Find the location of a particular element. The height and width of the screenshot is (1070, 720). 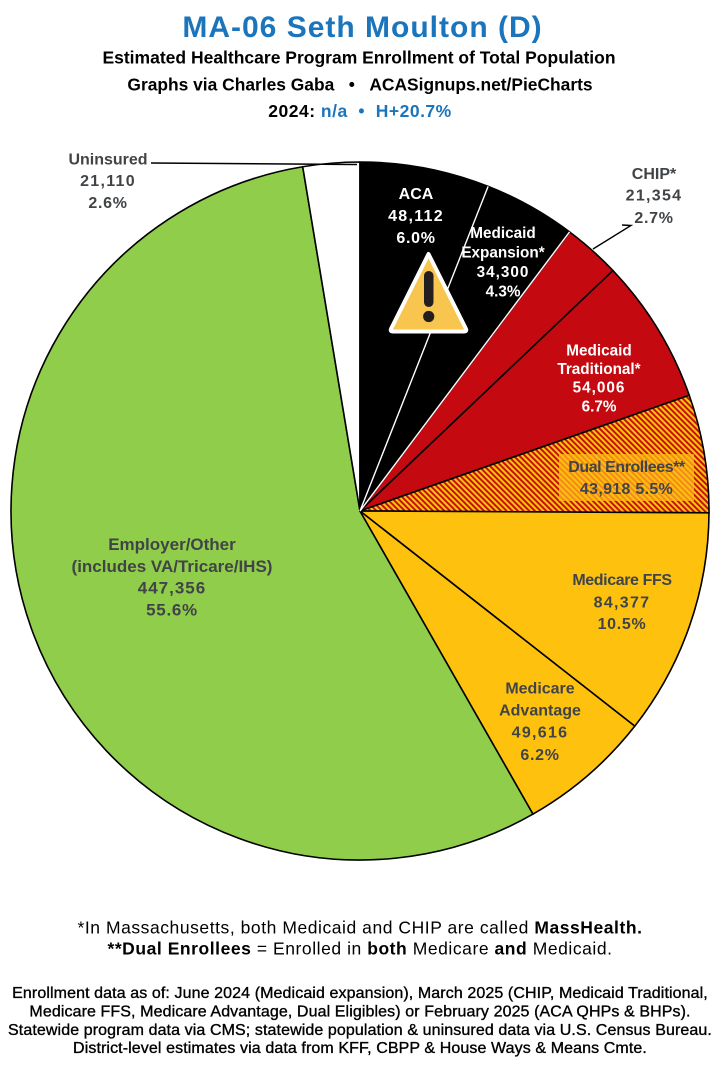

svg-text: 6.7% is located at coordinates (599, 406).